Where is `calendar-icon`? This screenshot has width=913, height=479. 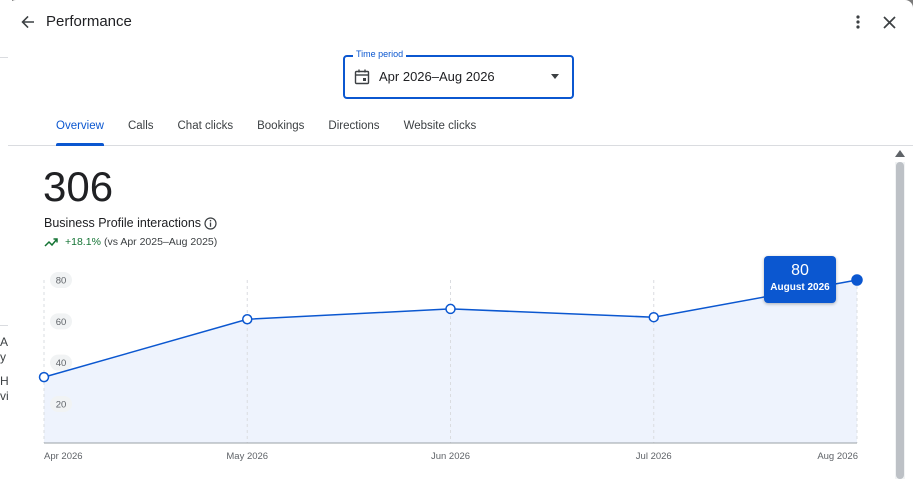
calendar-icon is located at coordinates (362, 77).